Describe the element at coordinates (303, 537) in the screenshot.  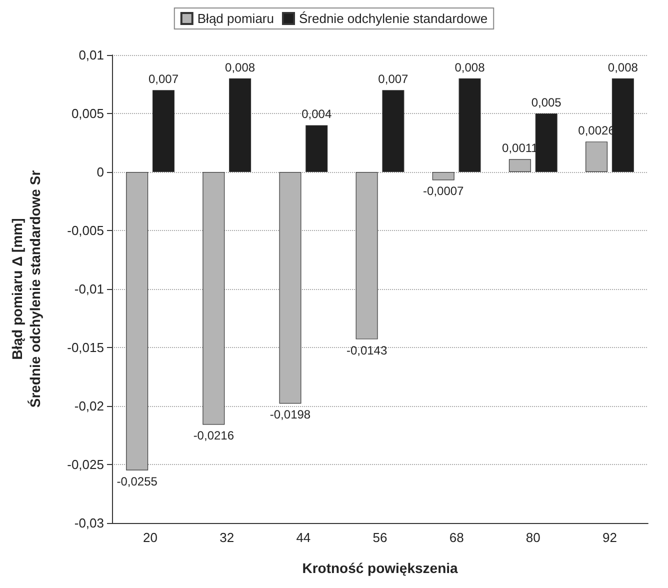
I see `x-tick-label: 44` at that location.